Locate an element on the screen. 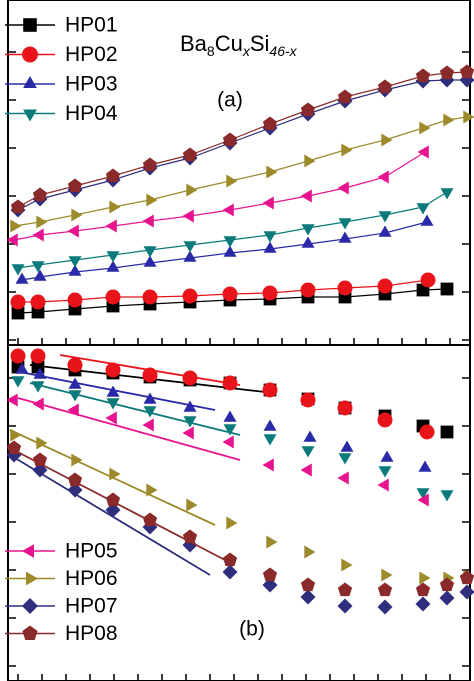 This screenshot has width=474, height=681. panel-label: (b) is located at coordinates (252, 629).